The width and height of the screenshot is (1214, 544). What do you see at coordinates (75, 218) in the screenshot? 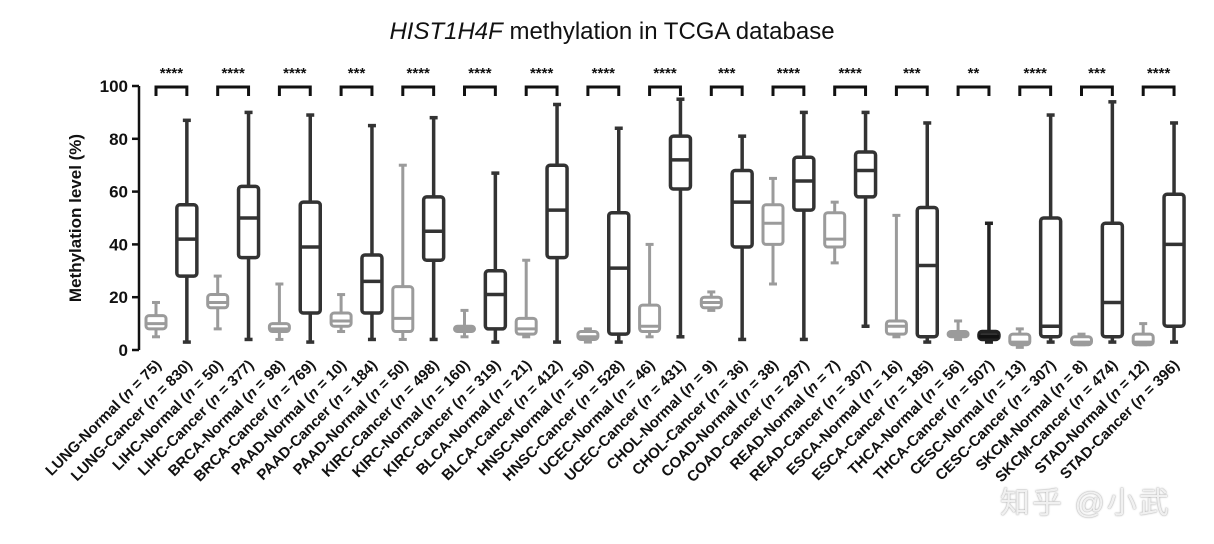
I see `y-axis-label: Methylation level (%)` at bounding box center [75, 218].